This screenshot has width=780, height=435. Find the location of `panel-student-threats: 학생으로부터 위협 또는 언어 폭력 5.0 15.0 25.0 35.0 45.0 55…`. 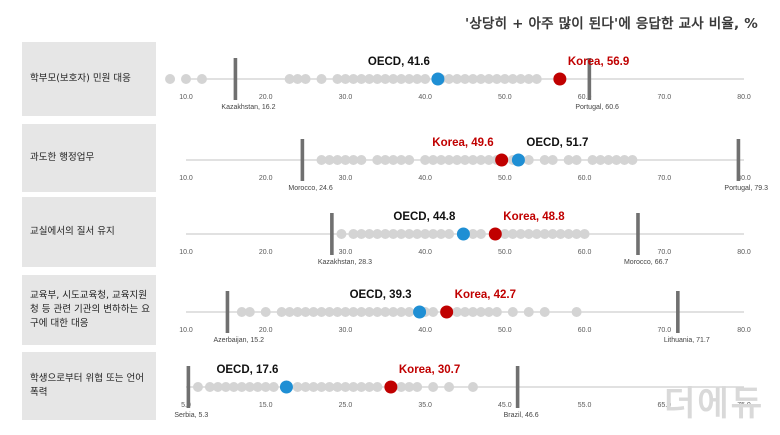

panel-student-threats: 학생으로부터 위협 또는 언어 폭력 5.0 15.0 25.0 35.0 45.0 55… is located at coordinates (387, 386).